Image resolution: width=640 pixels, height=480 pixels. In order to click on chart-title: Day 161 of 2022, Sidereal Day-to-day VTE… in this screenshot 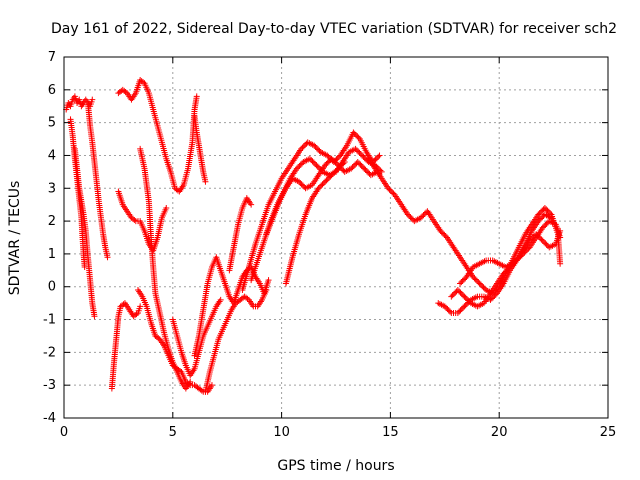, I will do `click(334, 29)`.